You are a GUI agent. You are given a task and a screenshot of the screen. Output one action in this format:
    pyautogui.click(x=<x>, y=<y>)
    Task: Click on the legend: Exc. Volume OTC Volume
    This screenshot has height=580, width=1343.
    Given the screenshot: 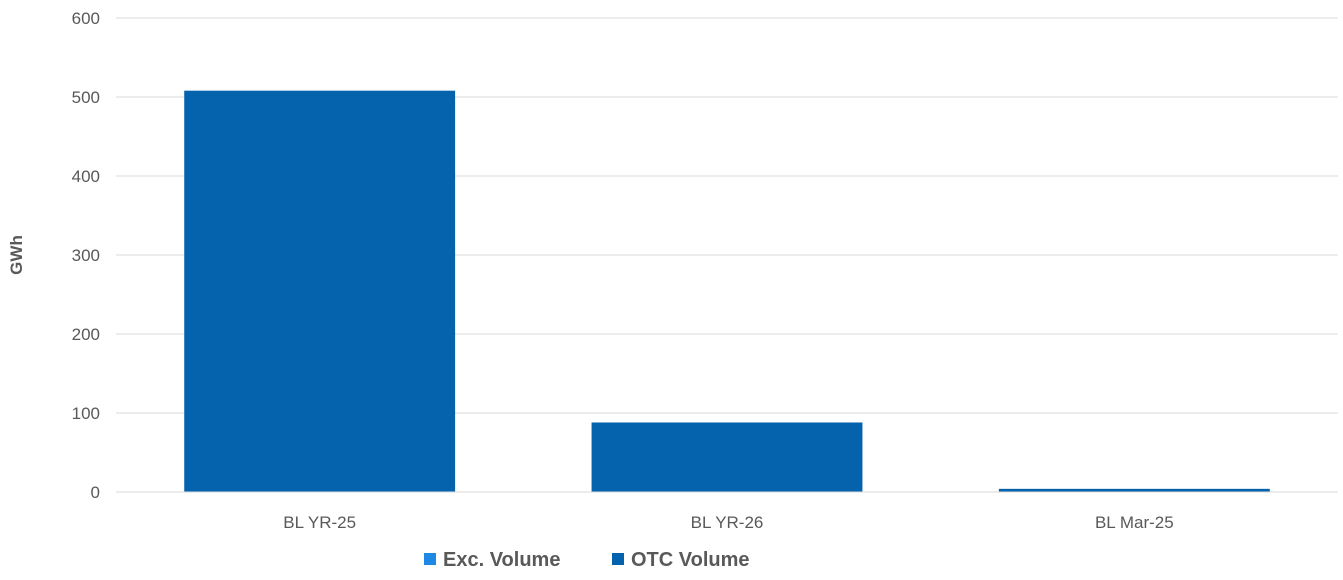 What is the action you would take?
    pyautogui.click(x=587, y=560)
    